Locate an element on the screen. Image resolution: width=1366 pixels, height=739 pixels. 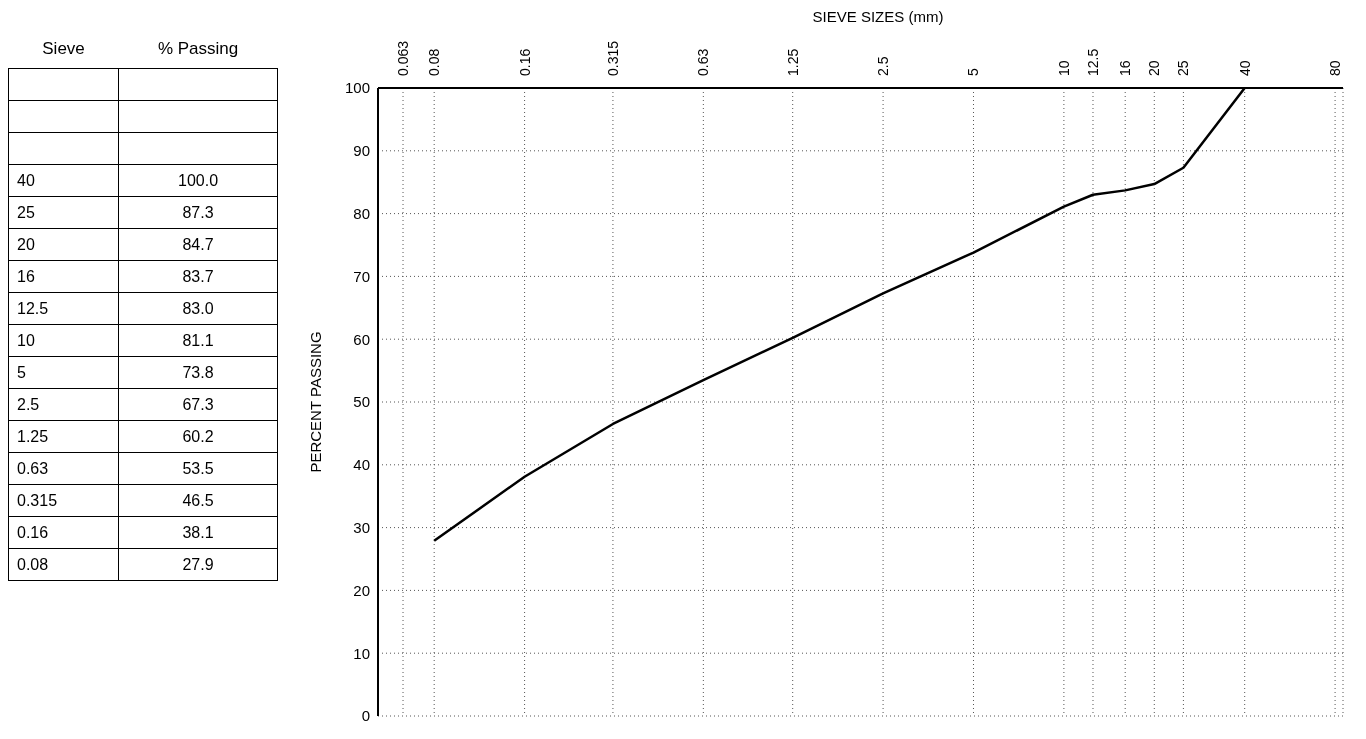
x-tick-label: 16 is located at coordinates (1125, 68).